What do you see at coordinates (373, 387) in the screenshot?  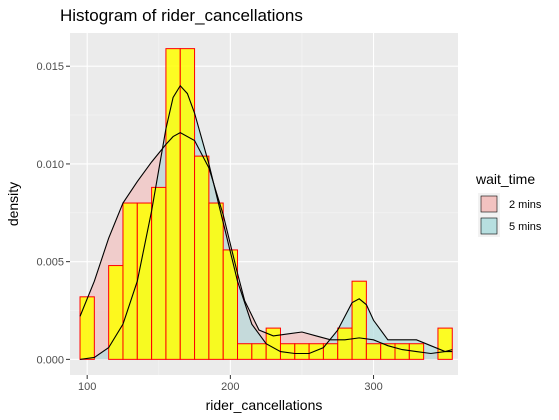 I see `x-tick-label: 300` at bounding box center [373, 387].